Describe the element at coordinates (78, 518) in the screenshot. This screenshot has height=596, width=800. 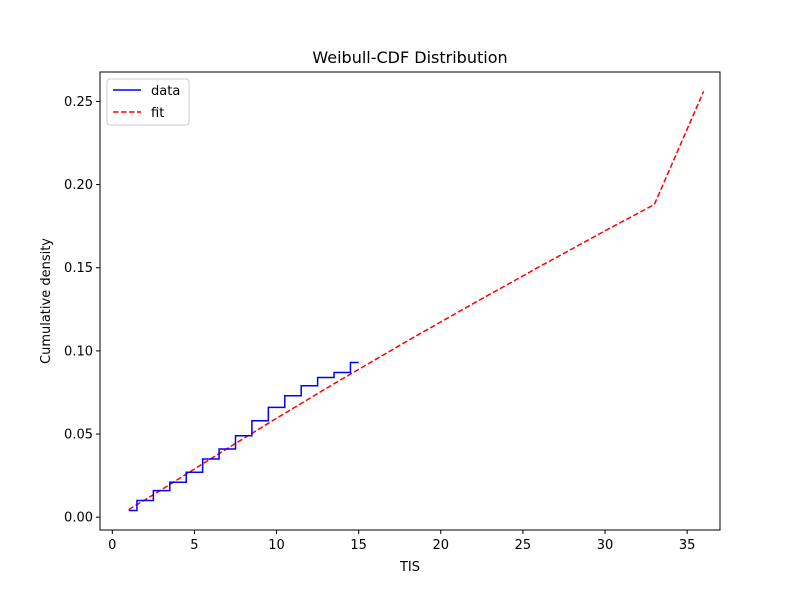
I see `y-tick-label: 0.00` at that location.